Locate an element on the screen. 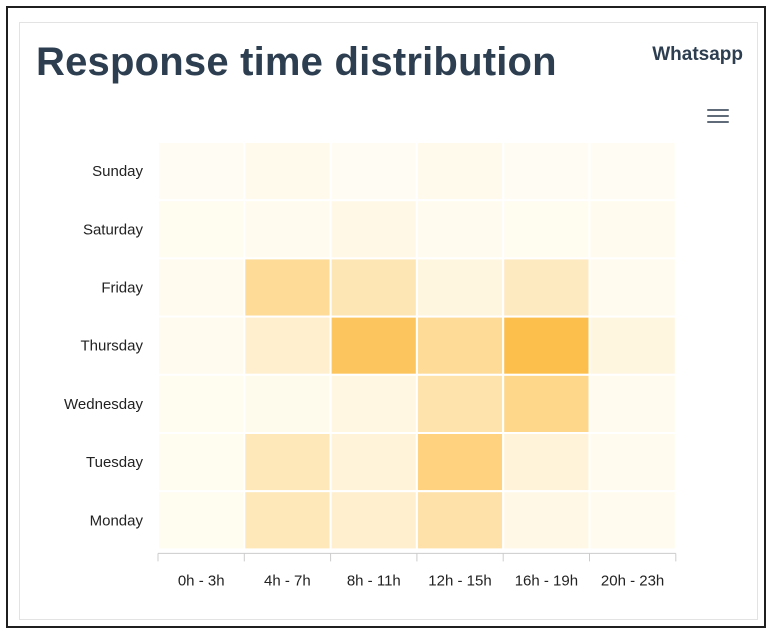 The width and height of the screenshot is (775, 637). y-axis-label: Friday is located at coordinates (122, 288).